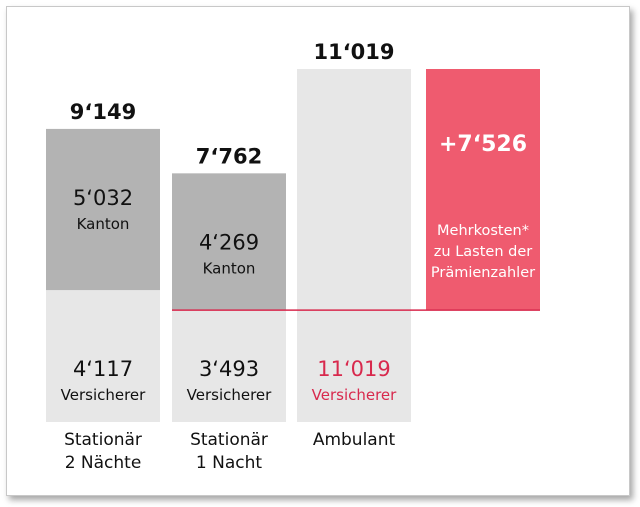  Describe the element at coordinates (483, 252) in the screenshot. I see `mehrkosten-text-2: zu Lasten der` at that location.